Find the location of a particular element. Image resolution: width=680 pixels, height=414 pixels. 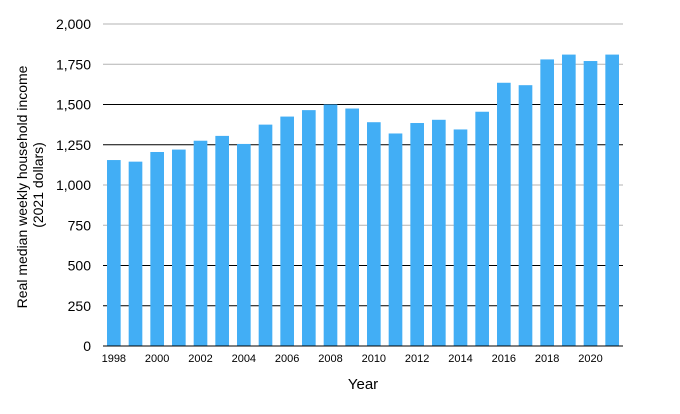

x-tick-label: 1998 is located at coordinates (114, 359).